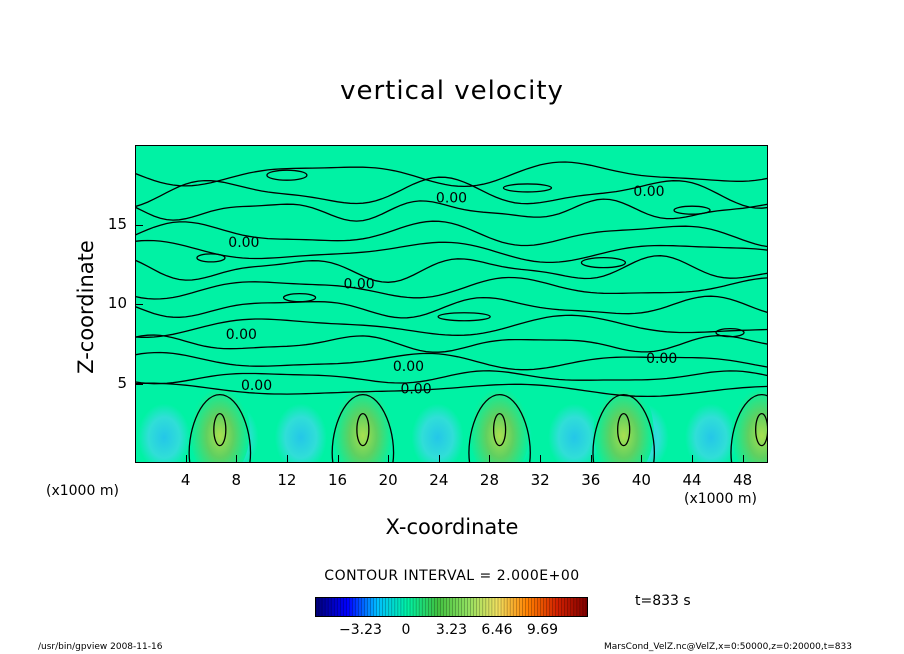  Describe the element at coordinates (338, 480) in the screenshot. I see `x-tick-label: 16` at that location.